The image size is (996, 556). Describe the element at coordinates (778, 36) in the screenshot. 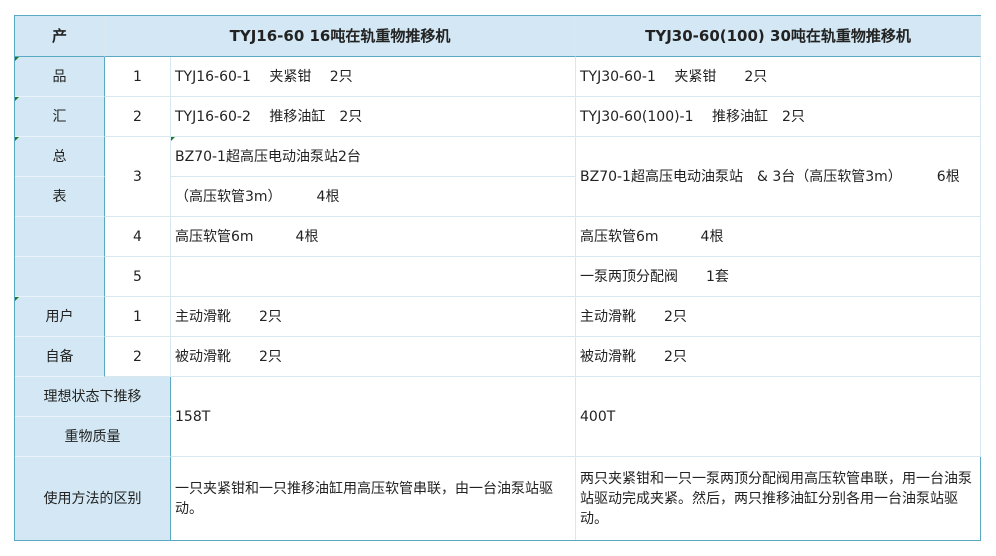

I see `header-col2: TYJ30-60(100) 30吨在轨重物推移机` at that location.